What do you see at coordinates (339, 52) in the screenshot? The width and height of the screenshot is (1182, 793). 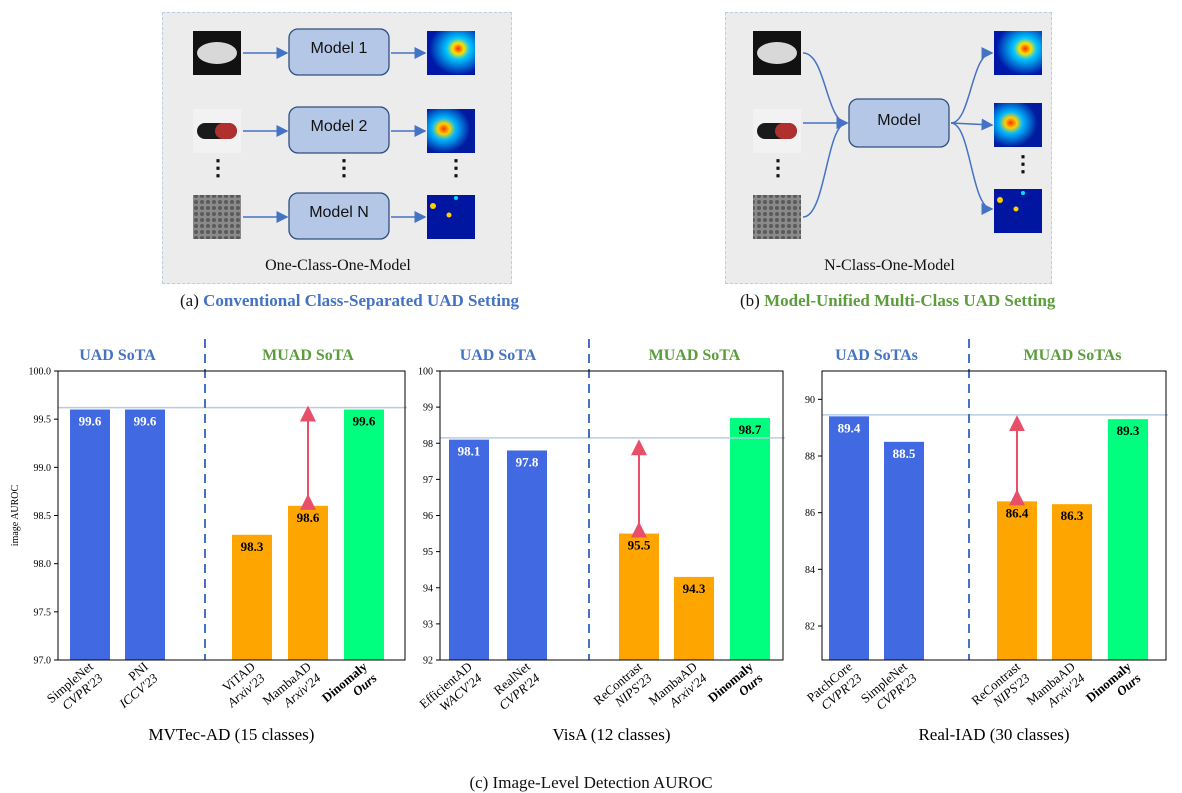 I see `model-1-box` at bounding box center [339, 52].